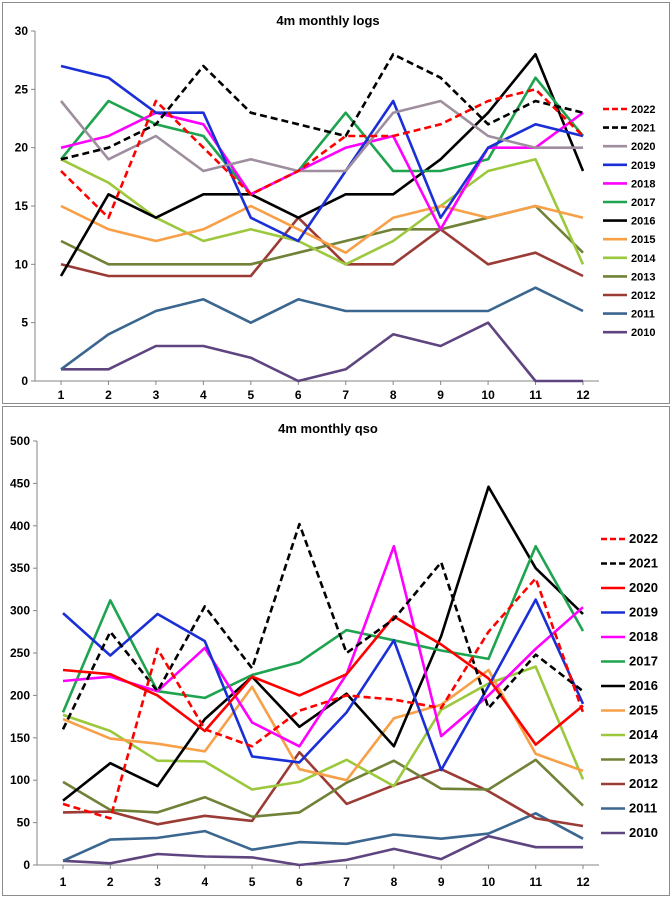 Image resolution: width=672 pixels, height=897 pixels. What do you see at coordinates (20, 611) in the screenshot?
I see `qso-y-tick-label: 300` at bounding box center [20, 611].